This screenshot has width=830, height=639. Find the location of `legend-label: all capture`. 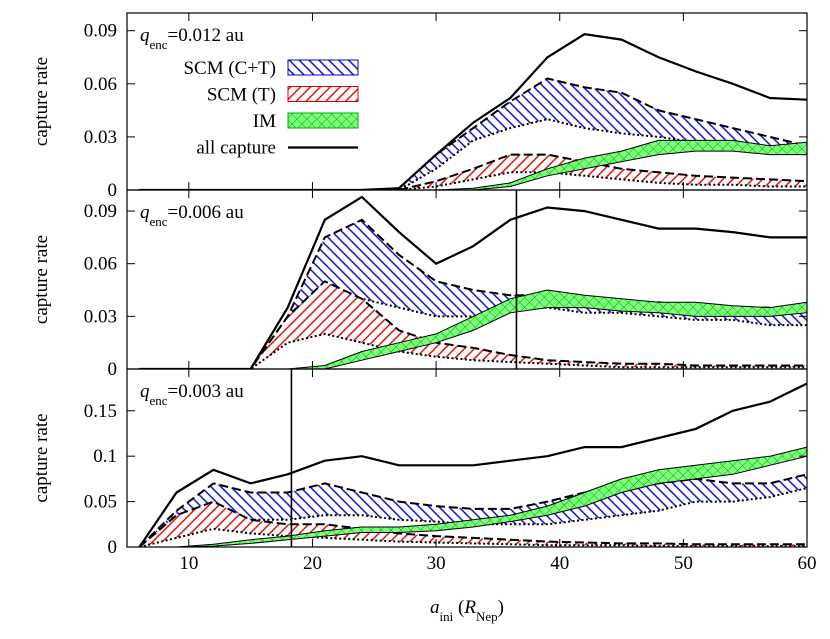

legend-label: all capture is located at coordinates (236, 148).